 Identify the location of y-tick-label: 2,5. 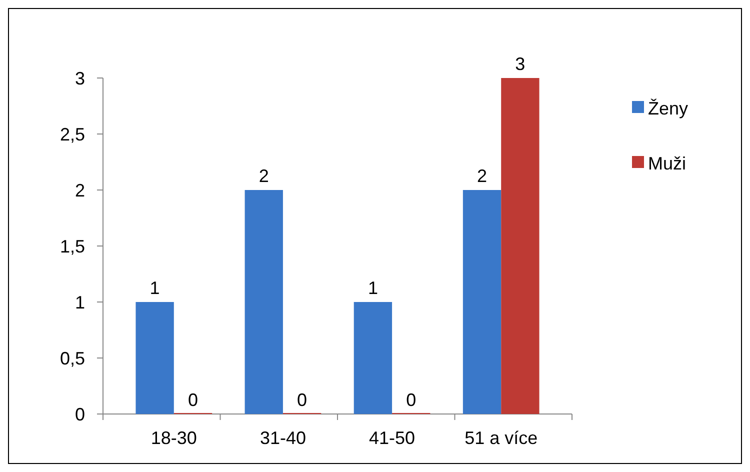
(72, 134).